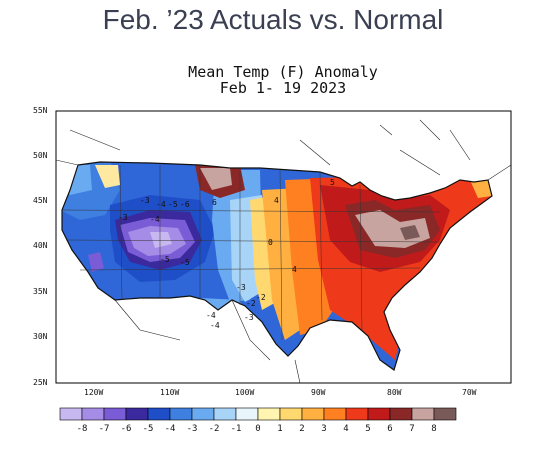 Image resolution: width=546 pixels, height=456 pixels. What do you see at coordinates (170, 429) in the screenshot?
I see `legend-tick-label: -4` at bounding box center [170, 429].